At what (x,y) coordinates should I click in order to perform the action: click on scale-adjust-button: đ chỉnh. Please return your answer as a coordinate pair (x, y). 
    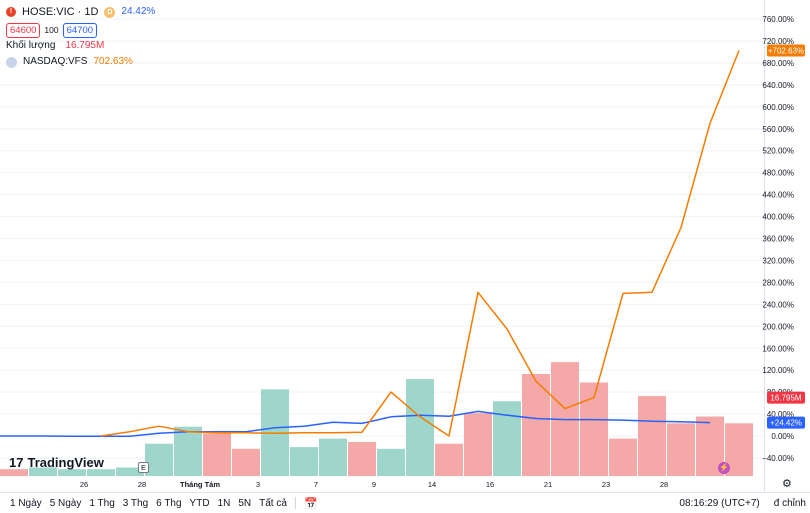
    Looking at the image, I should click on (789, 503).